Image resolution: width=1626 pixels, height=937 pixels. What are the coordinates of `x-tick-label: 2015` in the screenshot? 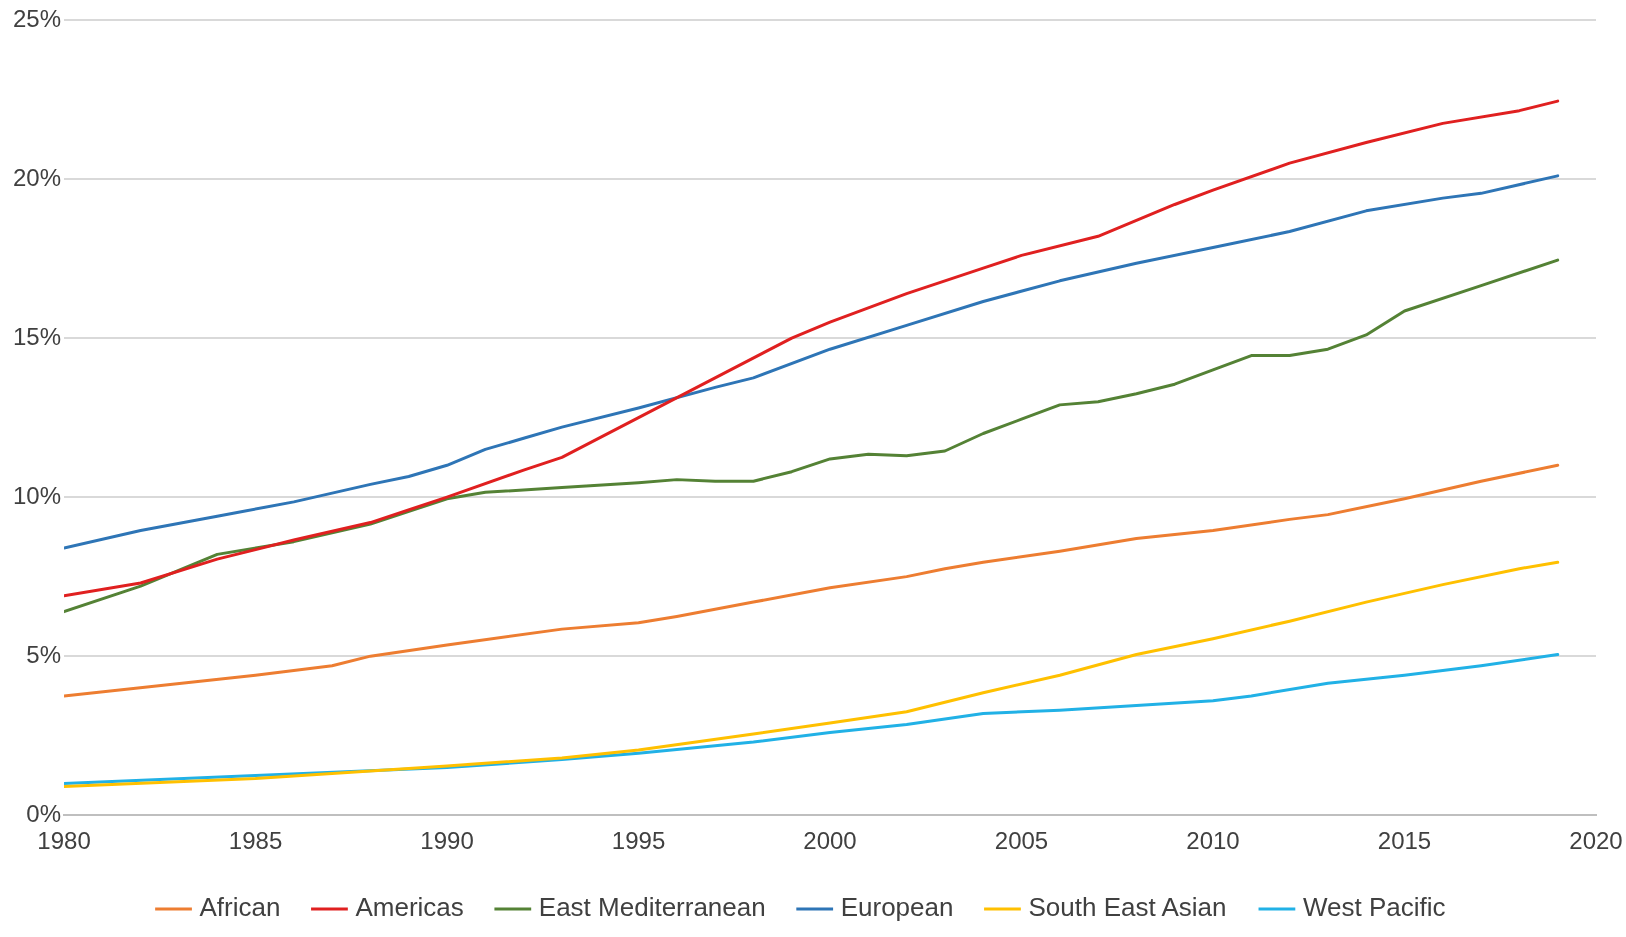 It's located at (1404, 841).